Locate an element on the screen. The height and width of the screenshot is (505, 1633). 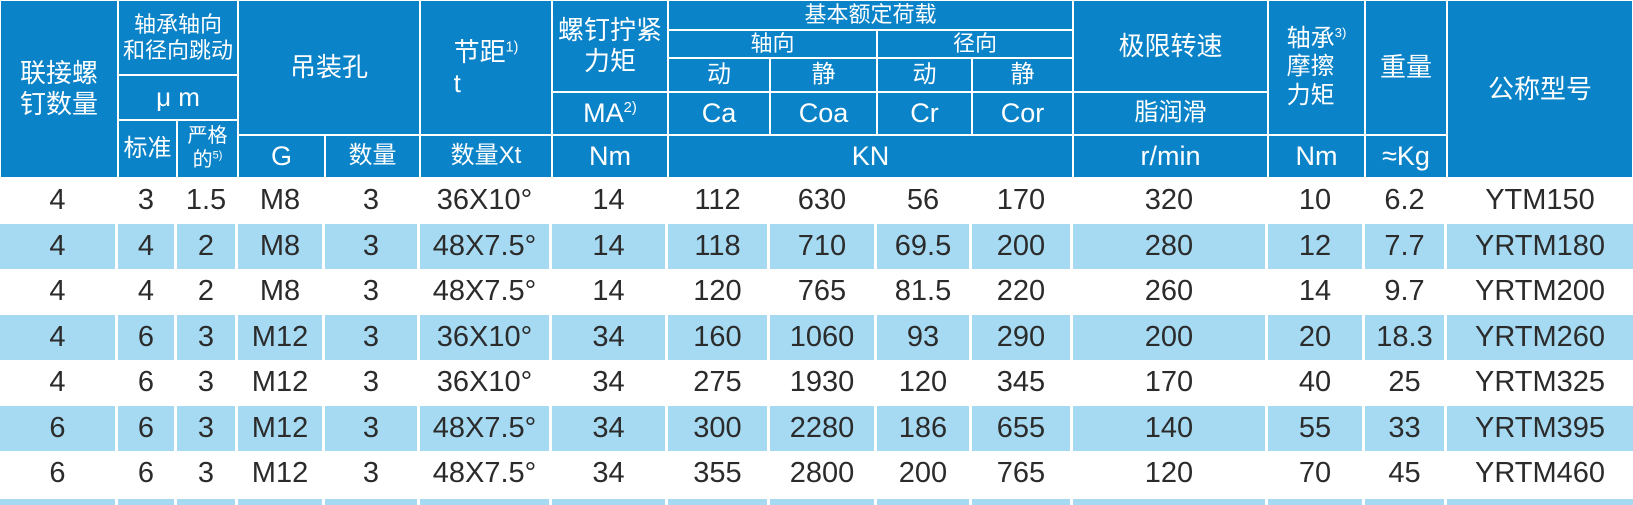
header-text: 数量Xt is located at coordinates (486, 156).